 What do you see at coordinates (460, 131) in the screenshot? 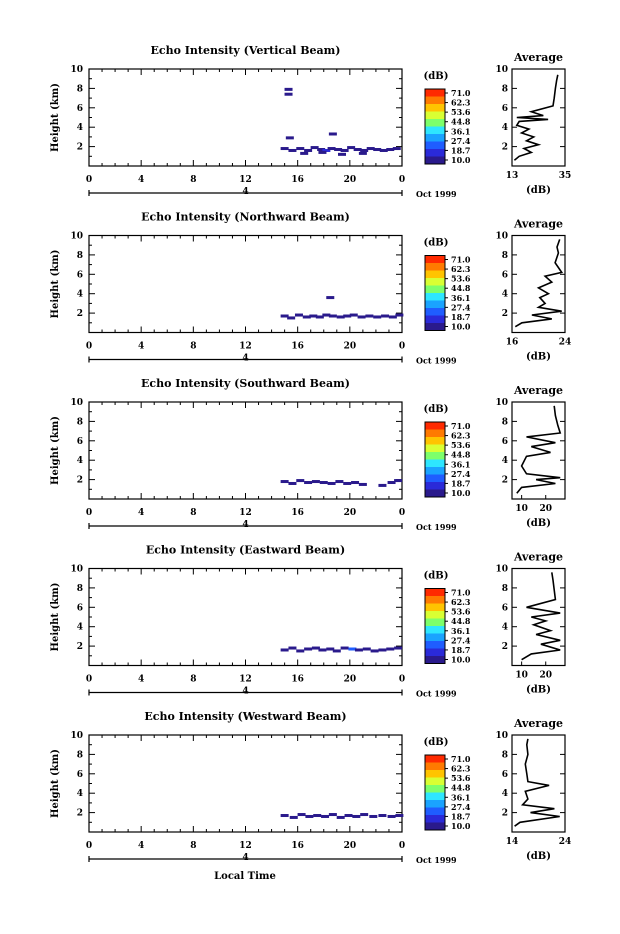
I see `colorbar-tick-label: 36.1` at bounding box center [460, 131].